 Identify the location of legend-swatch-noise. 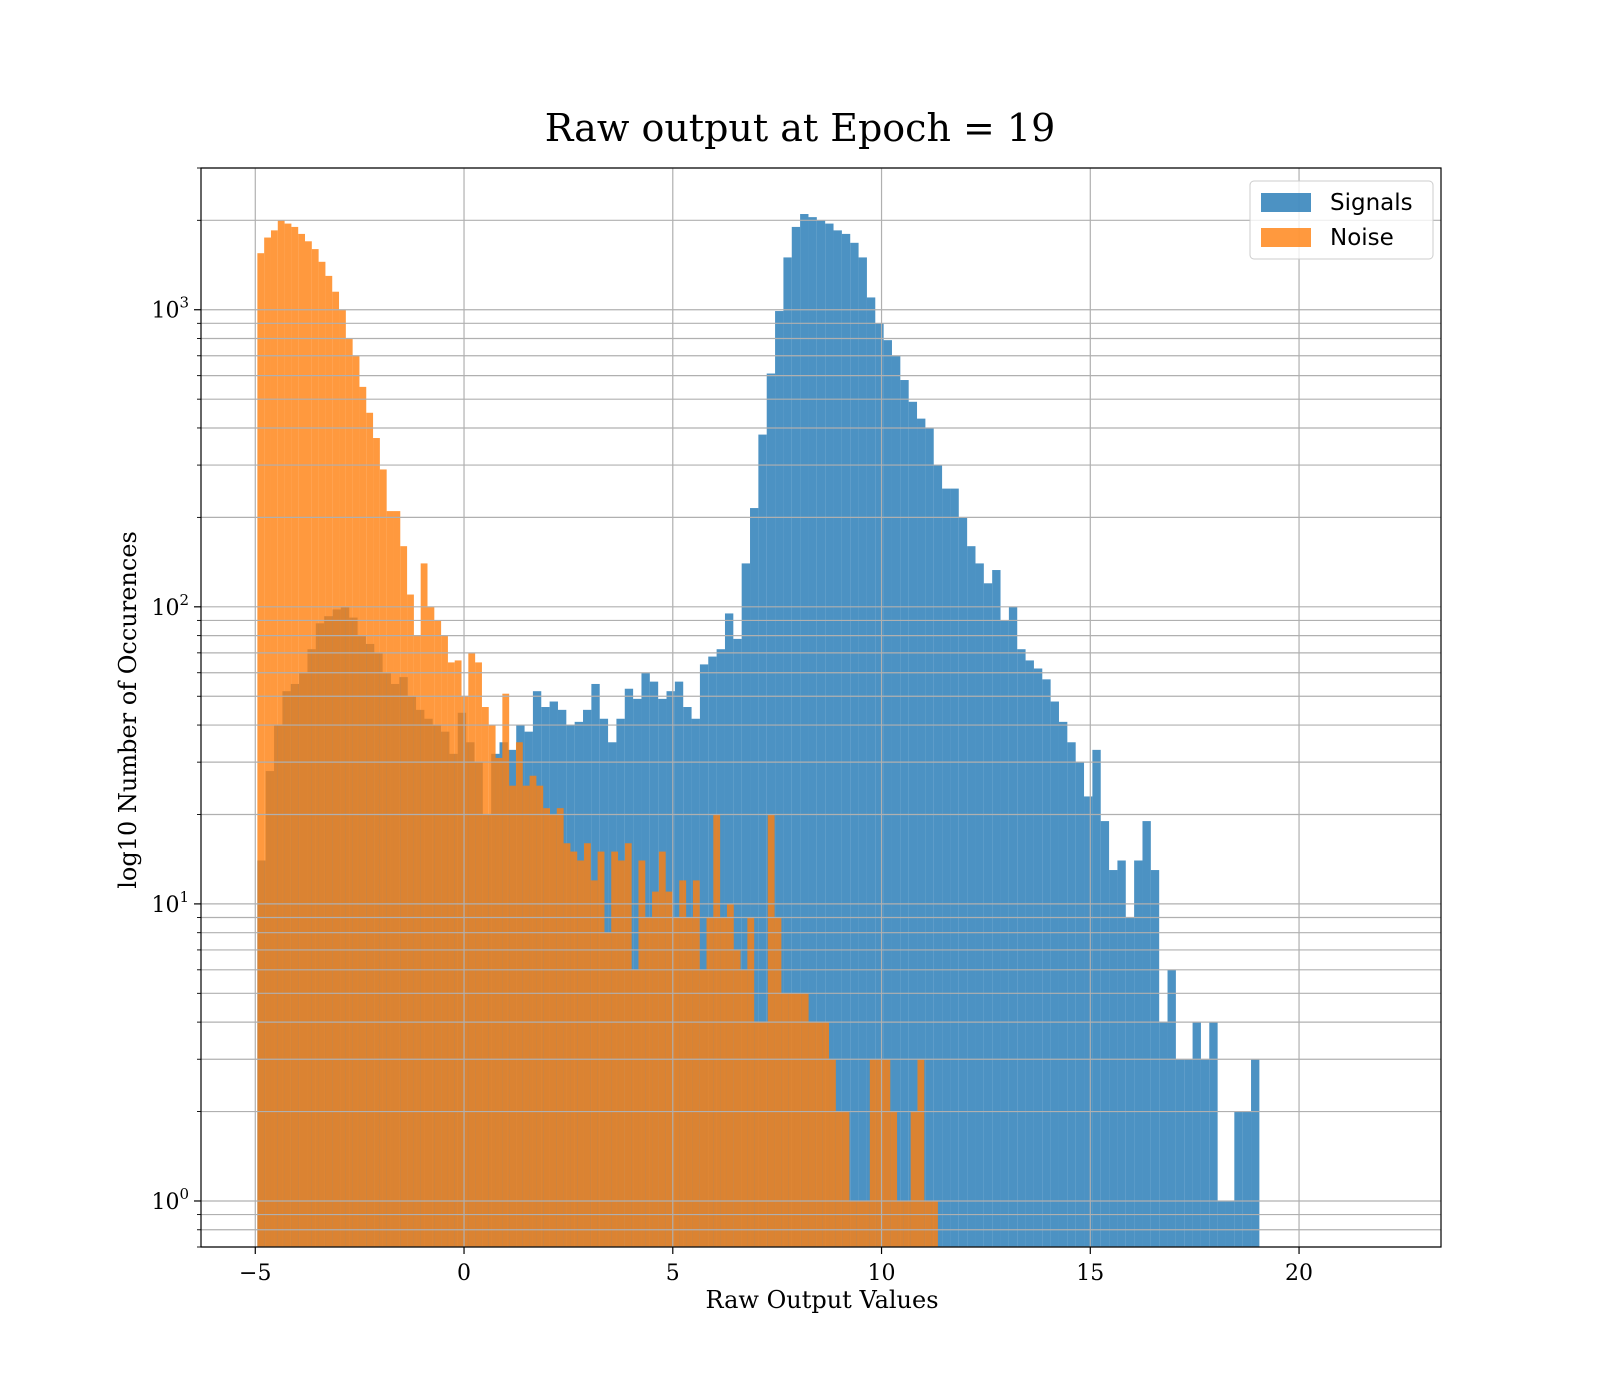
(1286, 237).